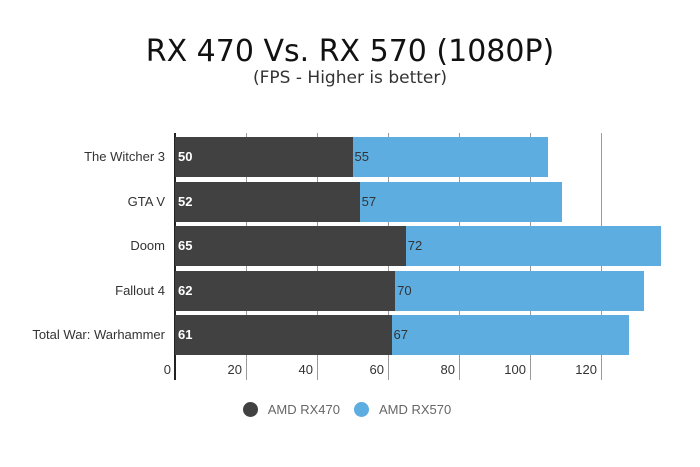 This screenshot has height=467, width=700. I want to click on category-label: Total War: Warhammer, so click(98, 334).